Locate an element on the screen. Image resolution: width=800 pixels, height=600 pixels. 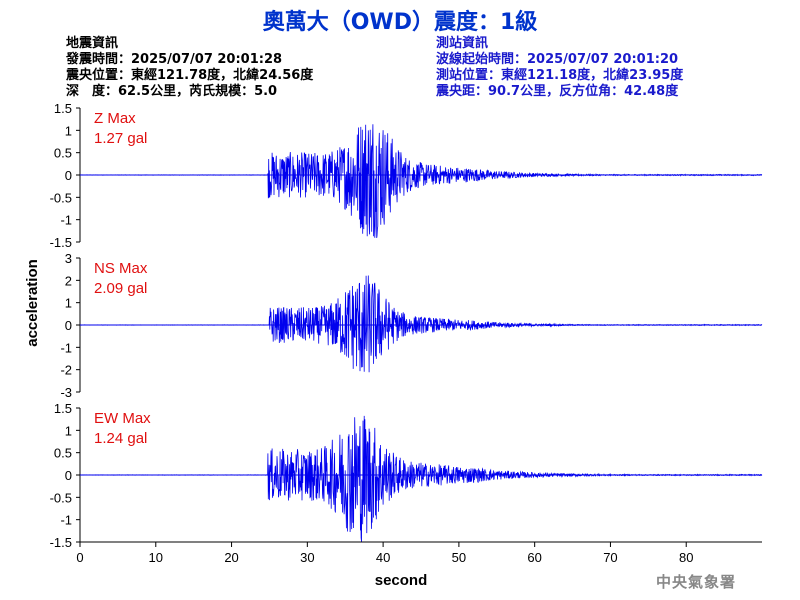
station-info-heading: 測站資訊 is located at coordinates (462, 43).